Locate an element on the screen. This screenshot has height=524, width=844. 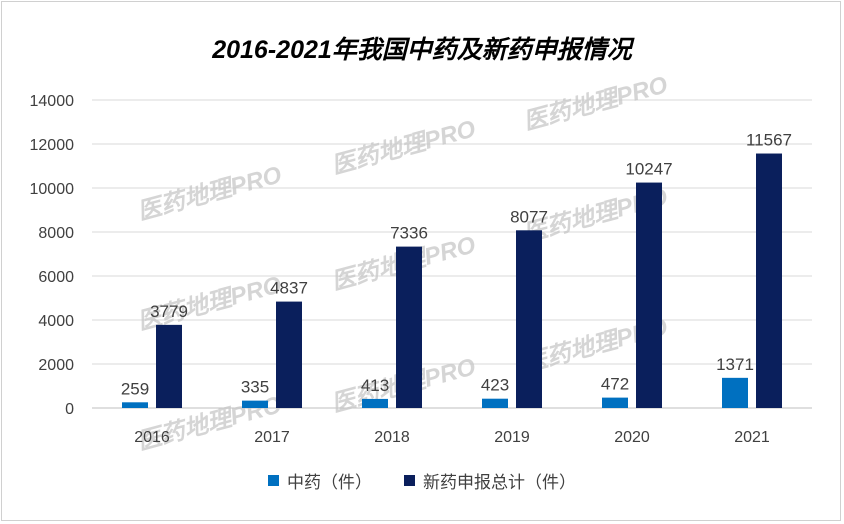
y-tick-label: 2000 is located at coordinates (56, 365).